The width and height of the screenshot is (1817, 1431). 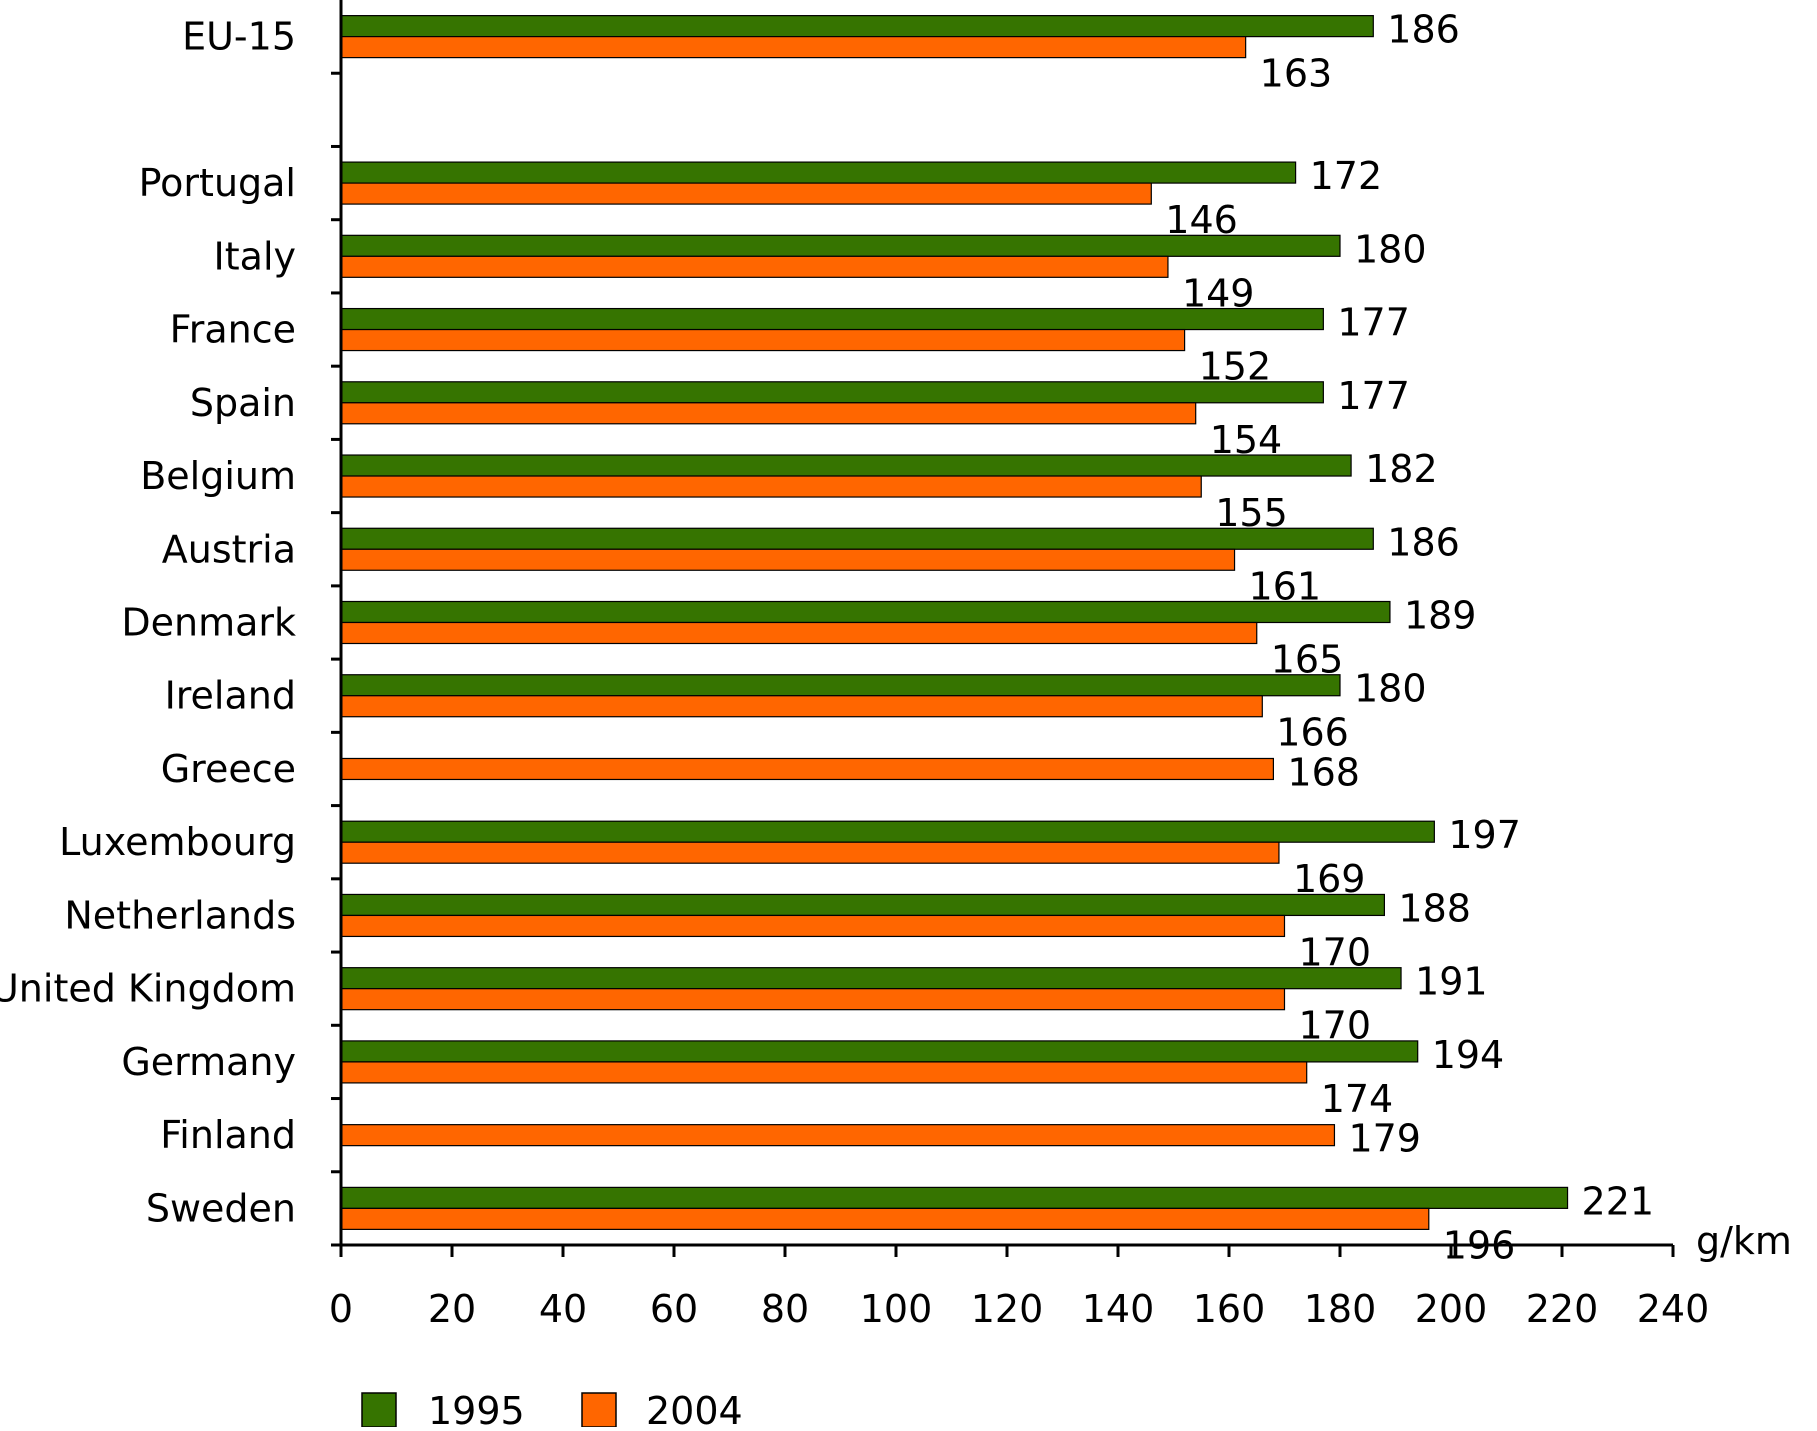 I want to click on value-label-2004: 155, so click(x=1251, y=513).